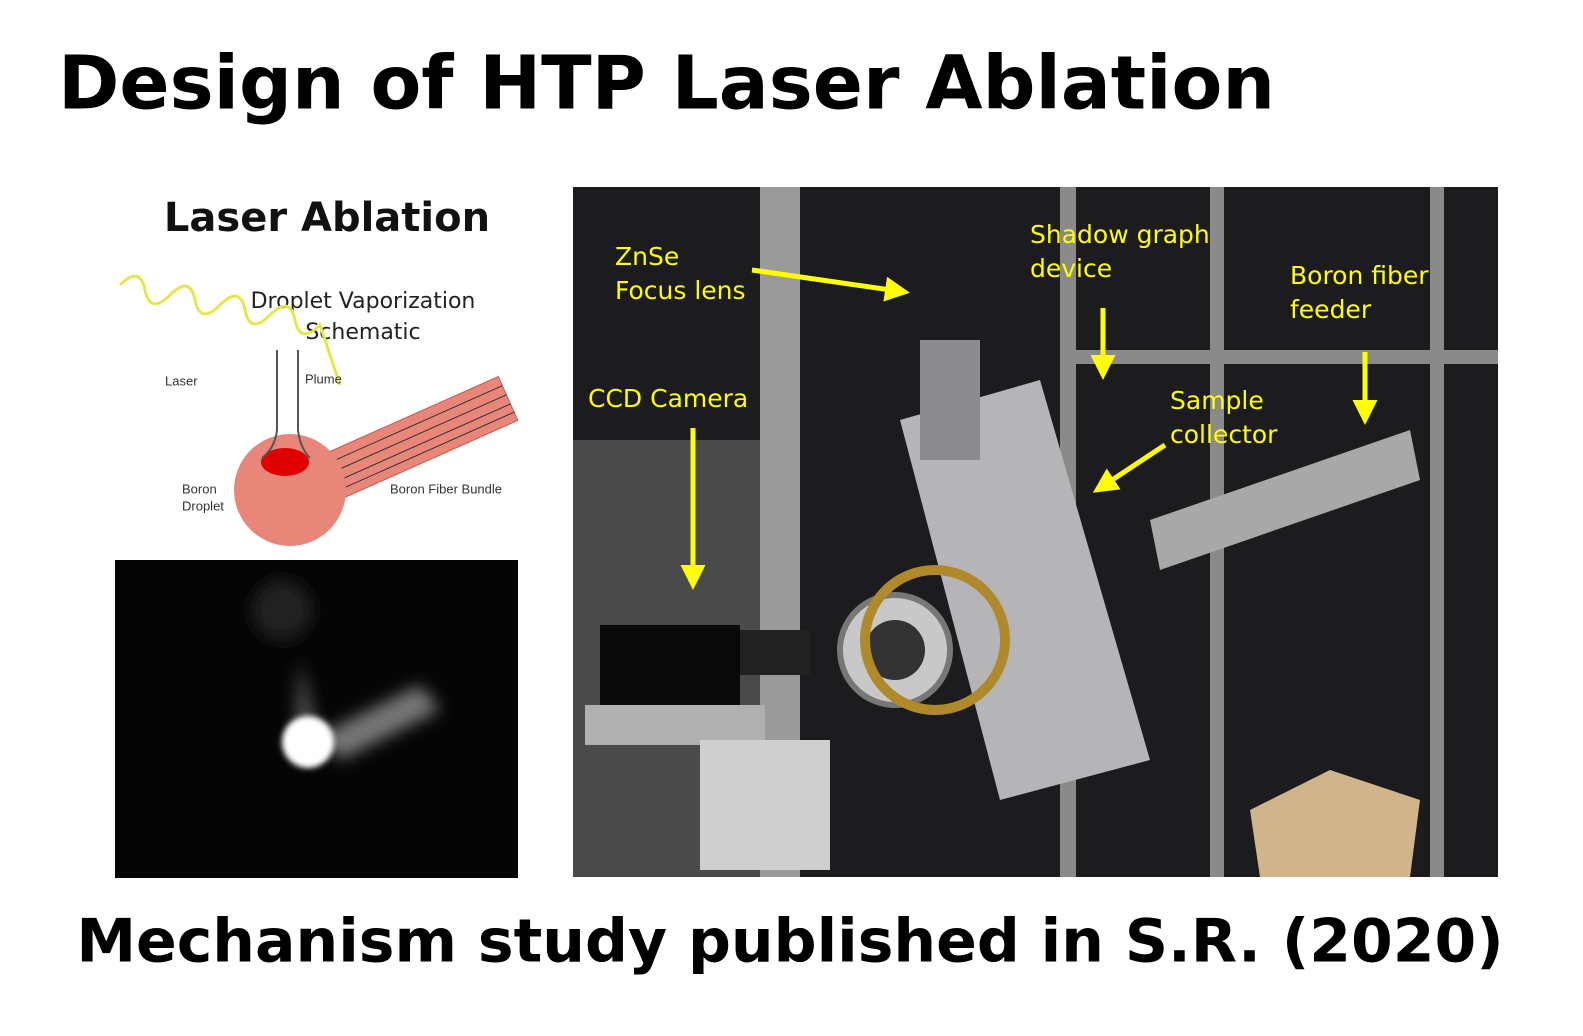 This screenshot has height=1036, width=1583. What do you see at coordinates (230, 330) in the screenshot?
I see `laser-wave` at bounding box center [230, 330].